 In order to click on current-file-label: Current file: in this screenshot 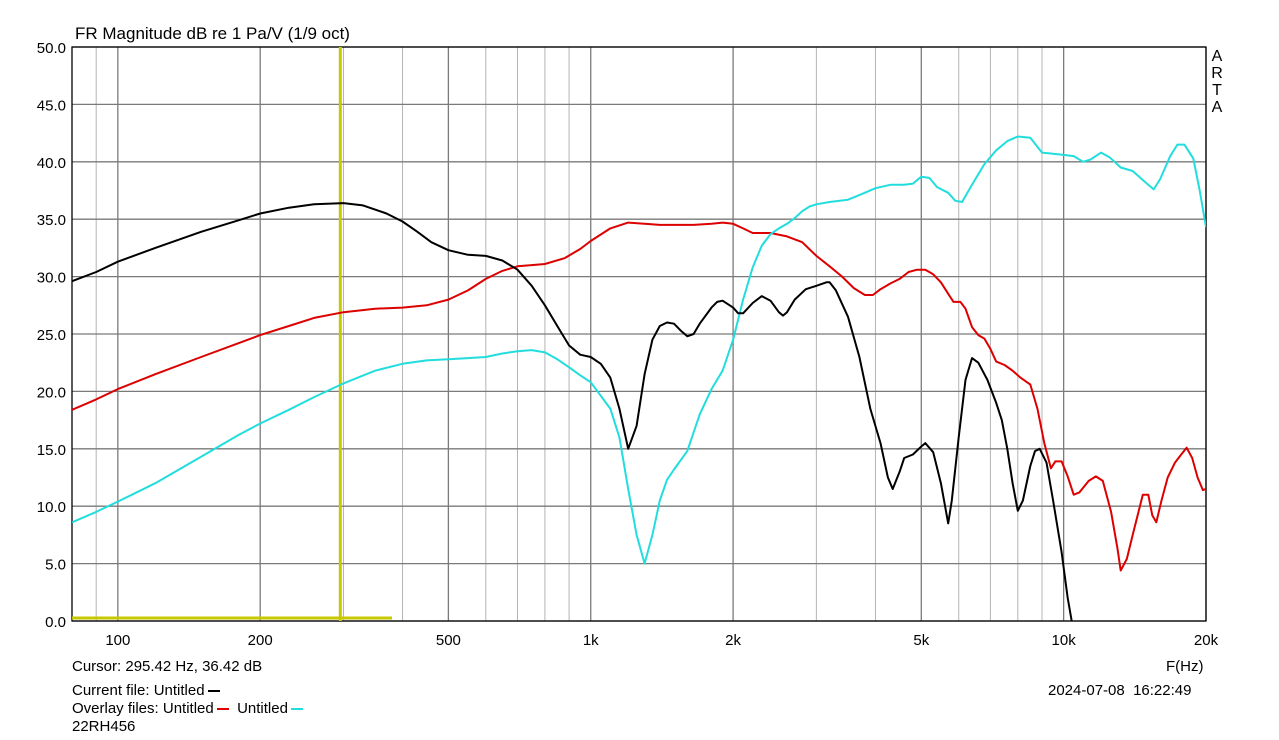, I will do `click(111, 690)`.